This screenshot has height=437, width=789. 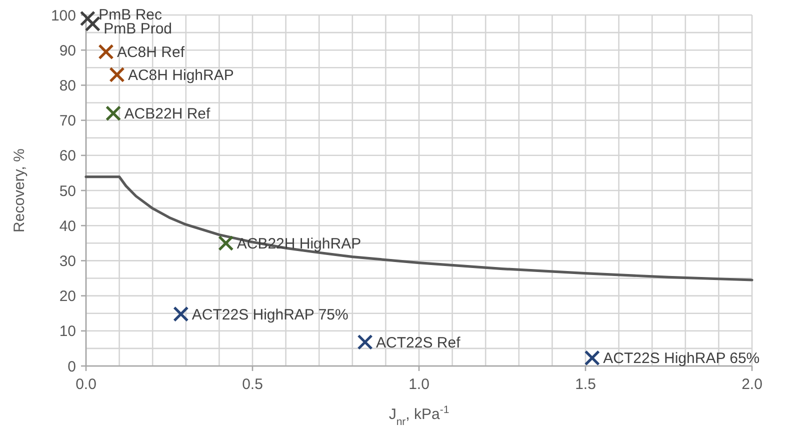 I want to click on y-tick-label: 60, so click(x=67, y=156).